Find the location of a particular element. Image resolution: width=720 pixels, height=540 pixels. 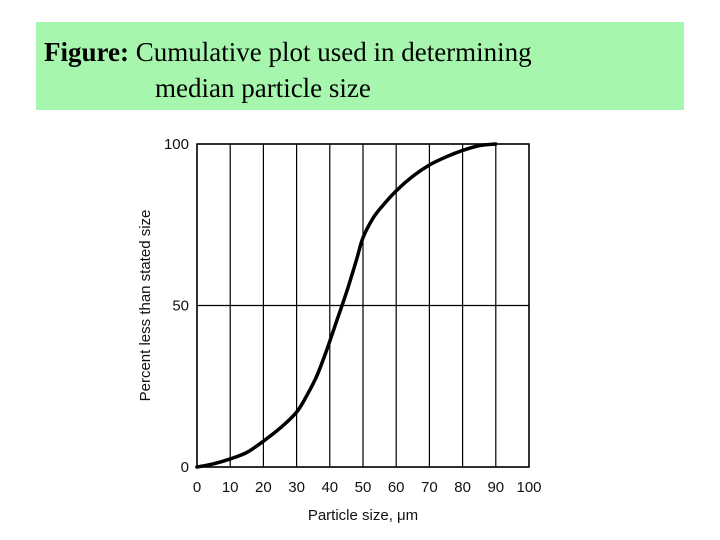

x-tick-label: 40 is located at coordinates (329, 487).